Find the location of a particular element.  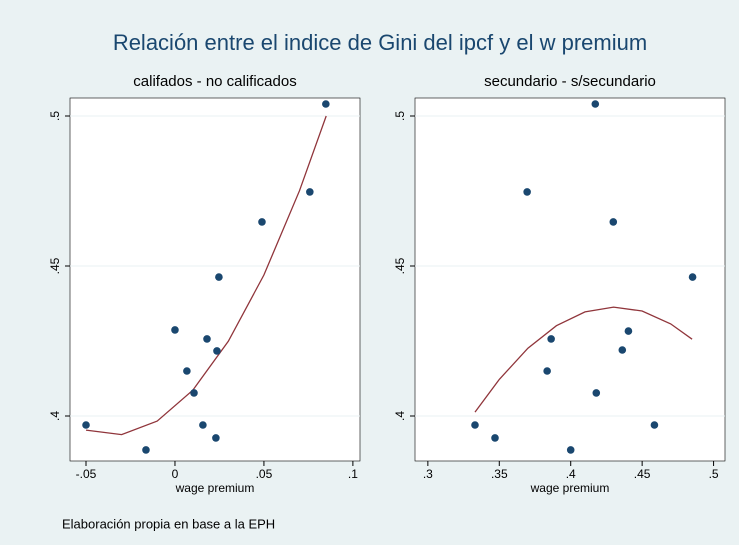

panel-title: secundario - s/secundario is located at coordinates (570, 81).